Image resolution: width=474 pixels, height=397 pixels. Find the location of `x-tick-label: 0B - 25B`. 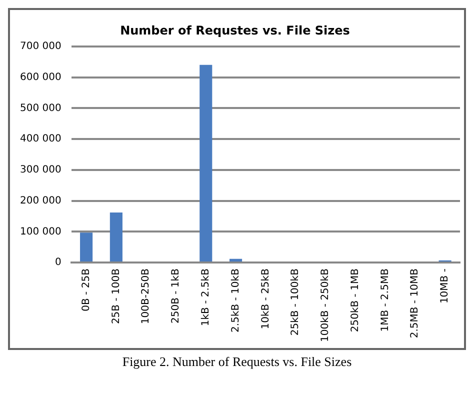

x-tick-label: 0B - 25B is located at coordinates (86, 290).